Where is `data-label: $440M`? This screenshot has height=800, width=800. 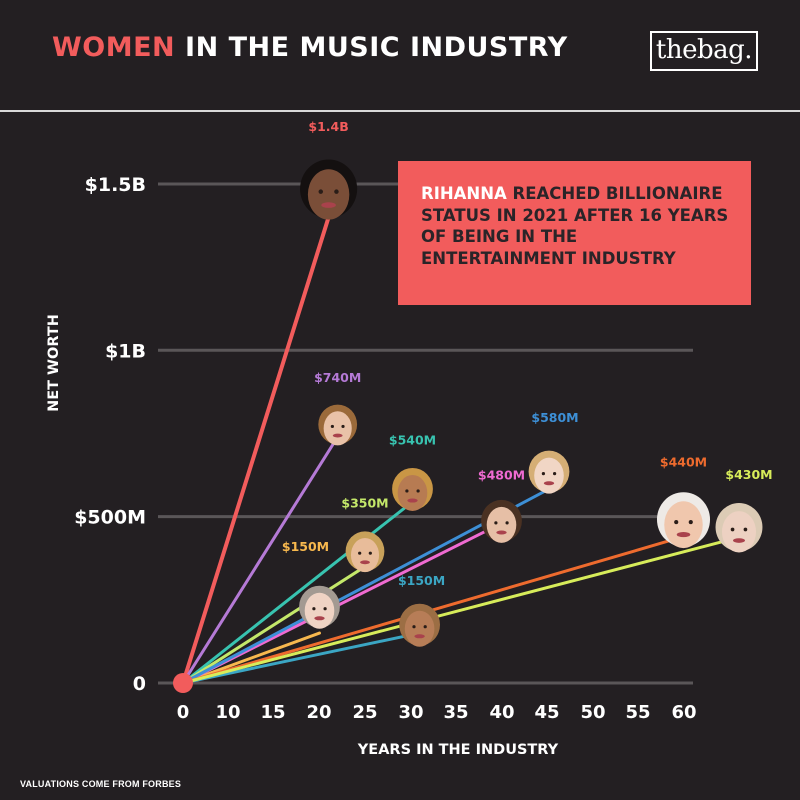
data-label: $440M is located at coordinates (683, 462).